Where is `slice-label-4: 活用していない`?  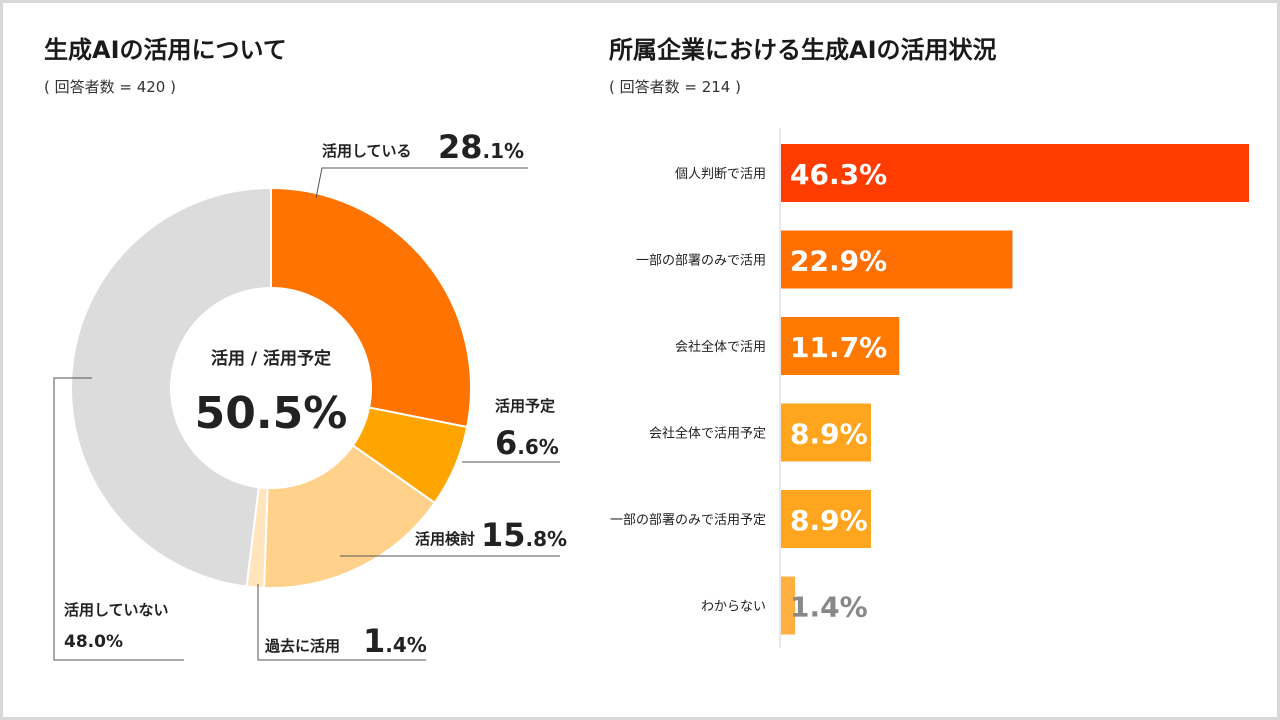
slice-label-4: 活用していない is located at coordinates (116, 610).